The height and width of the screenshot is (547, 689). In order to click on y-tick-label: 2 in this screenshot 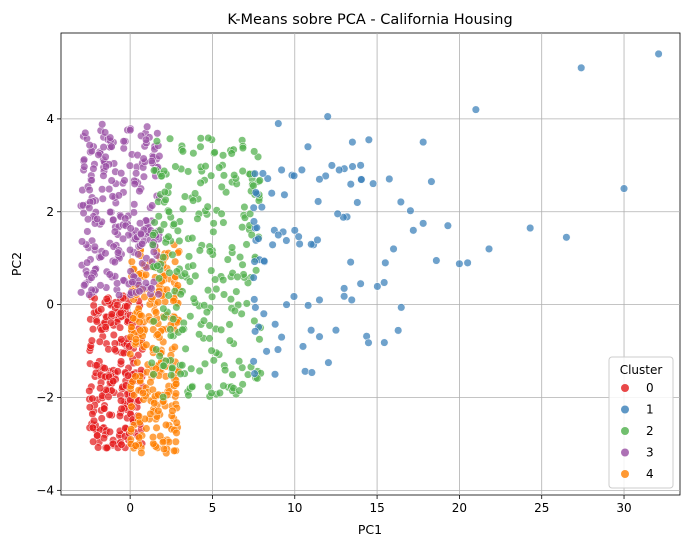, I will do `click(50, 212)`.